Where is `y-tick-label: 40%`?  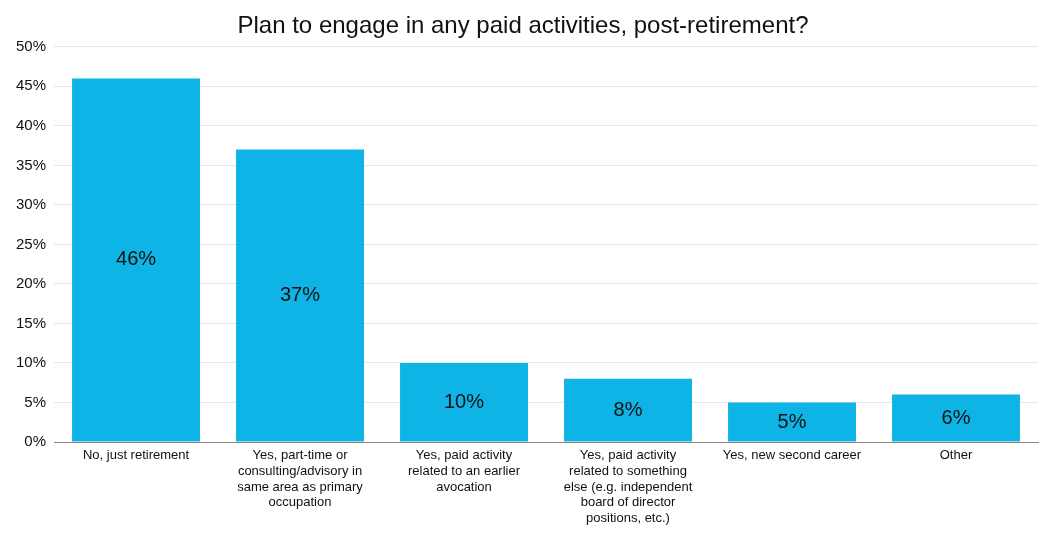
y-tick-label: 40% is located at coordinates (31, 124).